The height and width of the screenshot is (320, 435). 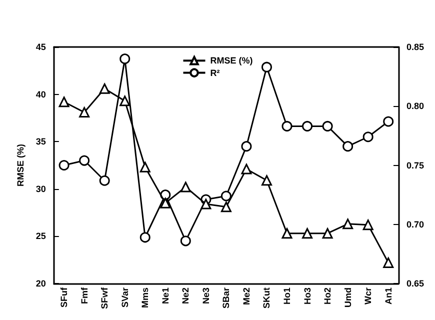 I want to click on y-tick-label: 35, so click(x=41, y=141).